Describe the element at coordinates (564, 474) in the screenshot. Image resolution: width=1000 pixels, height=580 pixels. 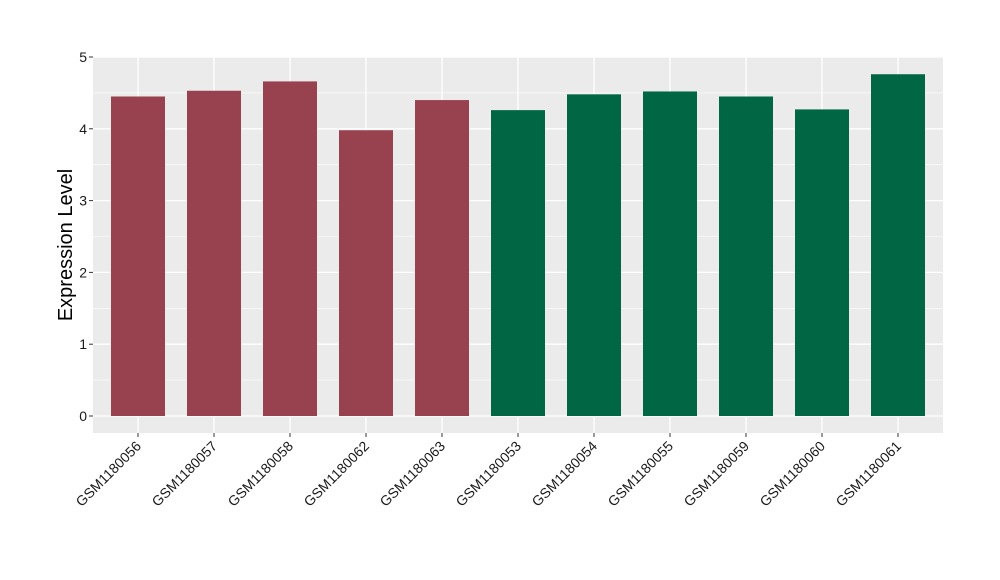
I see `x-tick-label: GSM1180054` at that location.